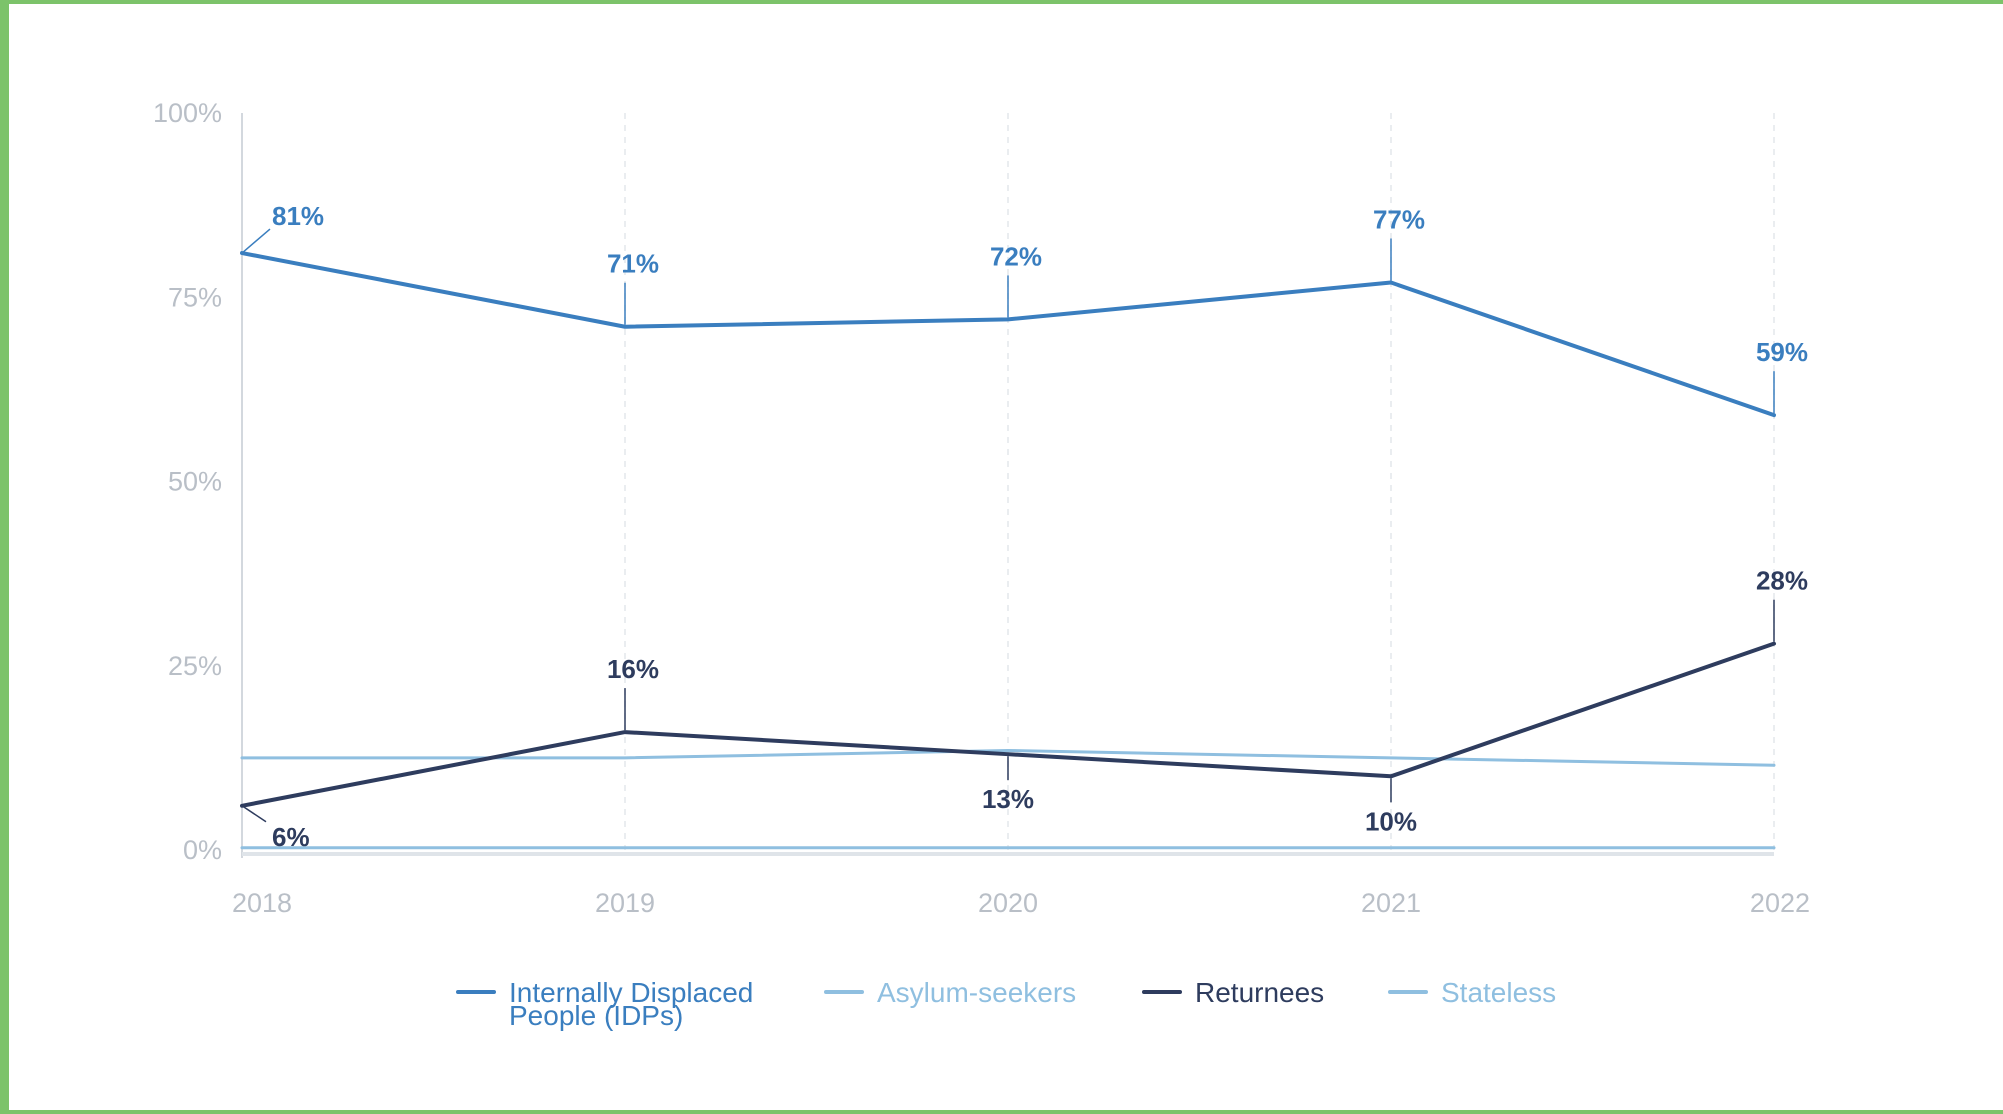 Image resolution: width=2003 pixels, height=1114 pixels. I want to click on data-label: 72%, so click(1016, 256).